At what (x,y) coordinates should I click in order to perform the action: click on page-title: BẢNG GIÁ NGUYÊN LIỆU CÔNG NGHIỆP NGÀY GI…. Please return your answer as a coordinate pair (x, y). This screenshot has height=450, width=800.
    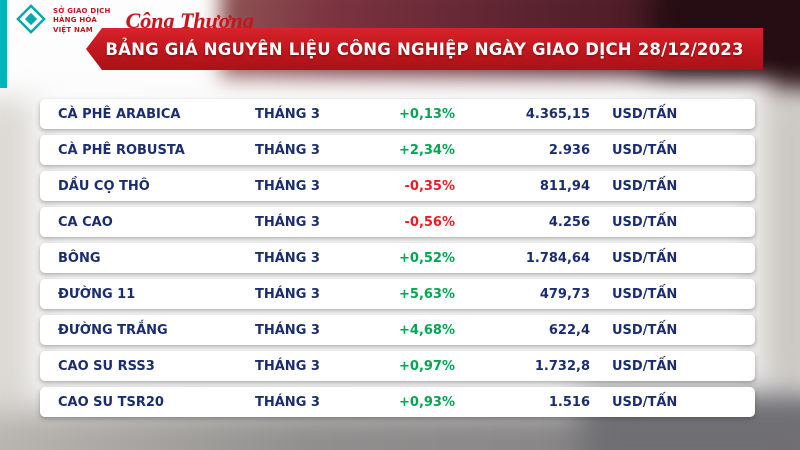
    Looking at the image, I should click on (424, 49).